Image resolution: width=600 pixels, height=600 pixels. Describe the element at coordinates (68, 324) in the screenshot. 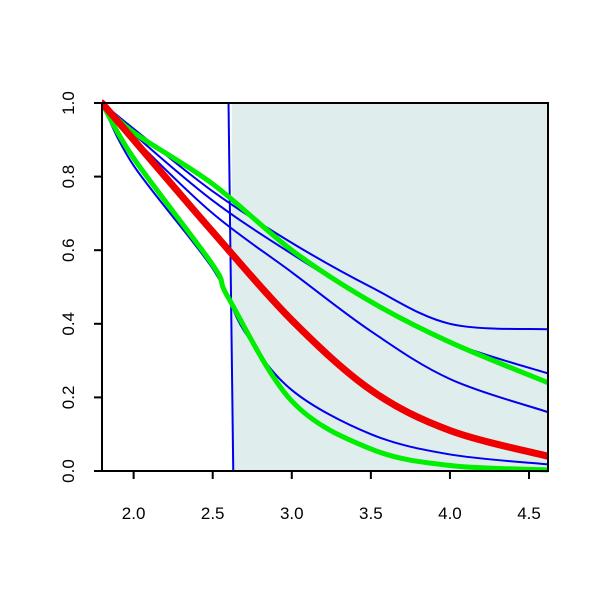

I see `y-tick-label: 0.4` at that location.